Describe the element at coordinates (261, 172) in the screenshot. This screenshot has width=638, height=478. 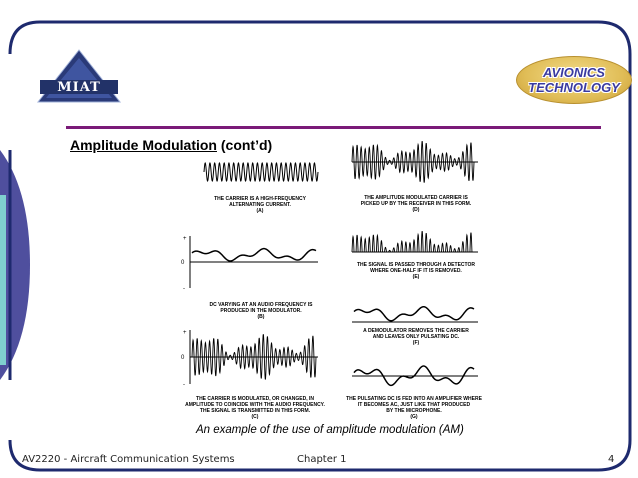
I see `carrier-wave` at that location.